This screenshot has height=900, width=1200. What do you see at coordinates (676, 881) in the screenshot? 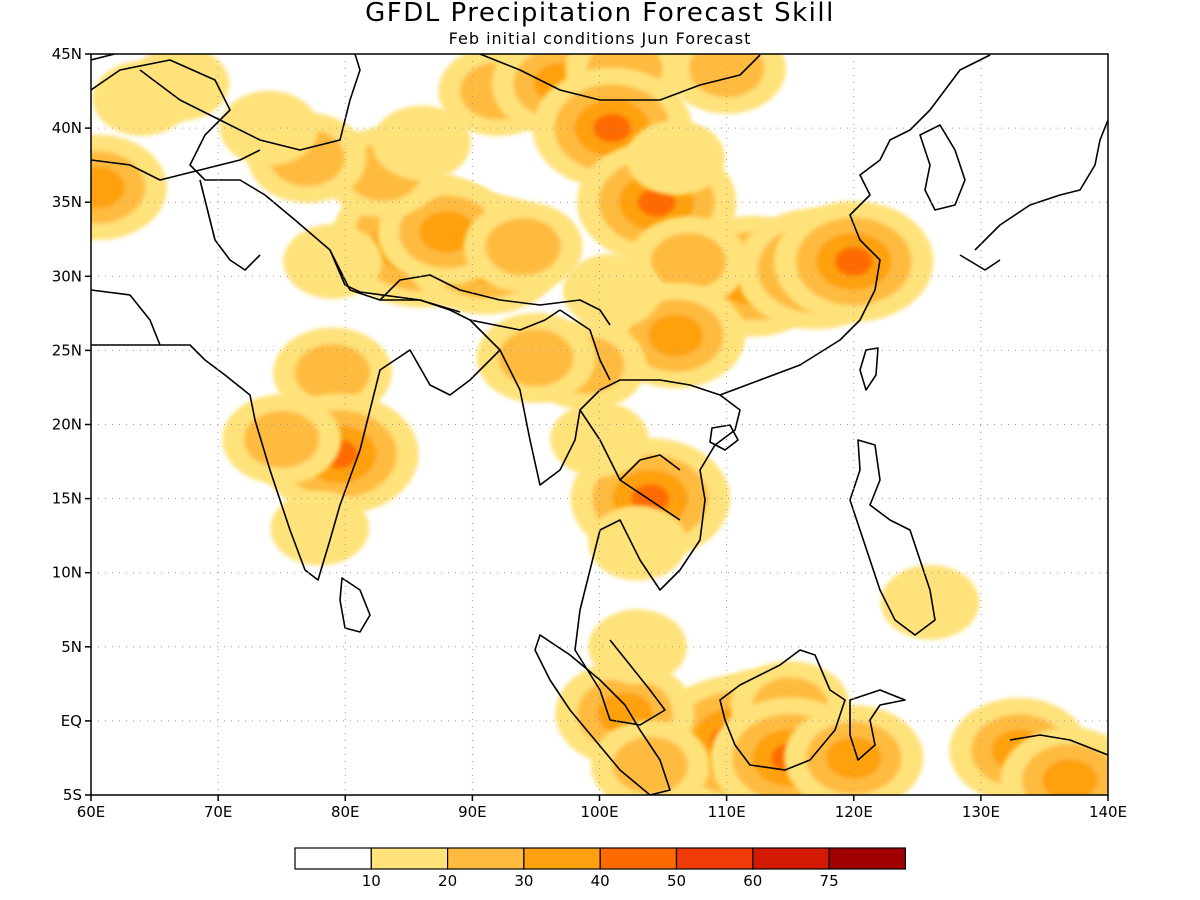
I see `colorbar-label: 50` at bounding box center [676, 881].